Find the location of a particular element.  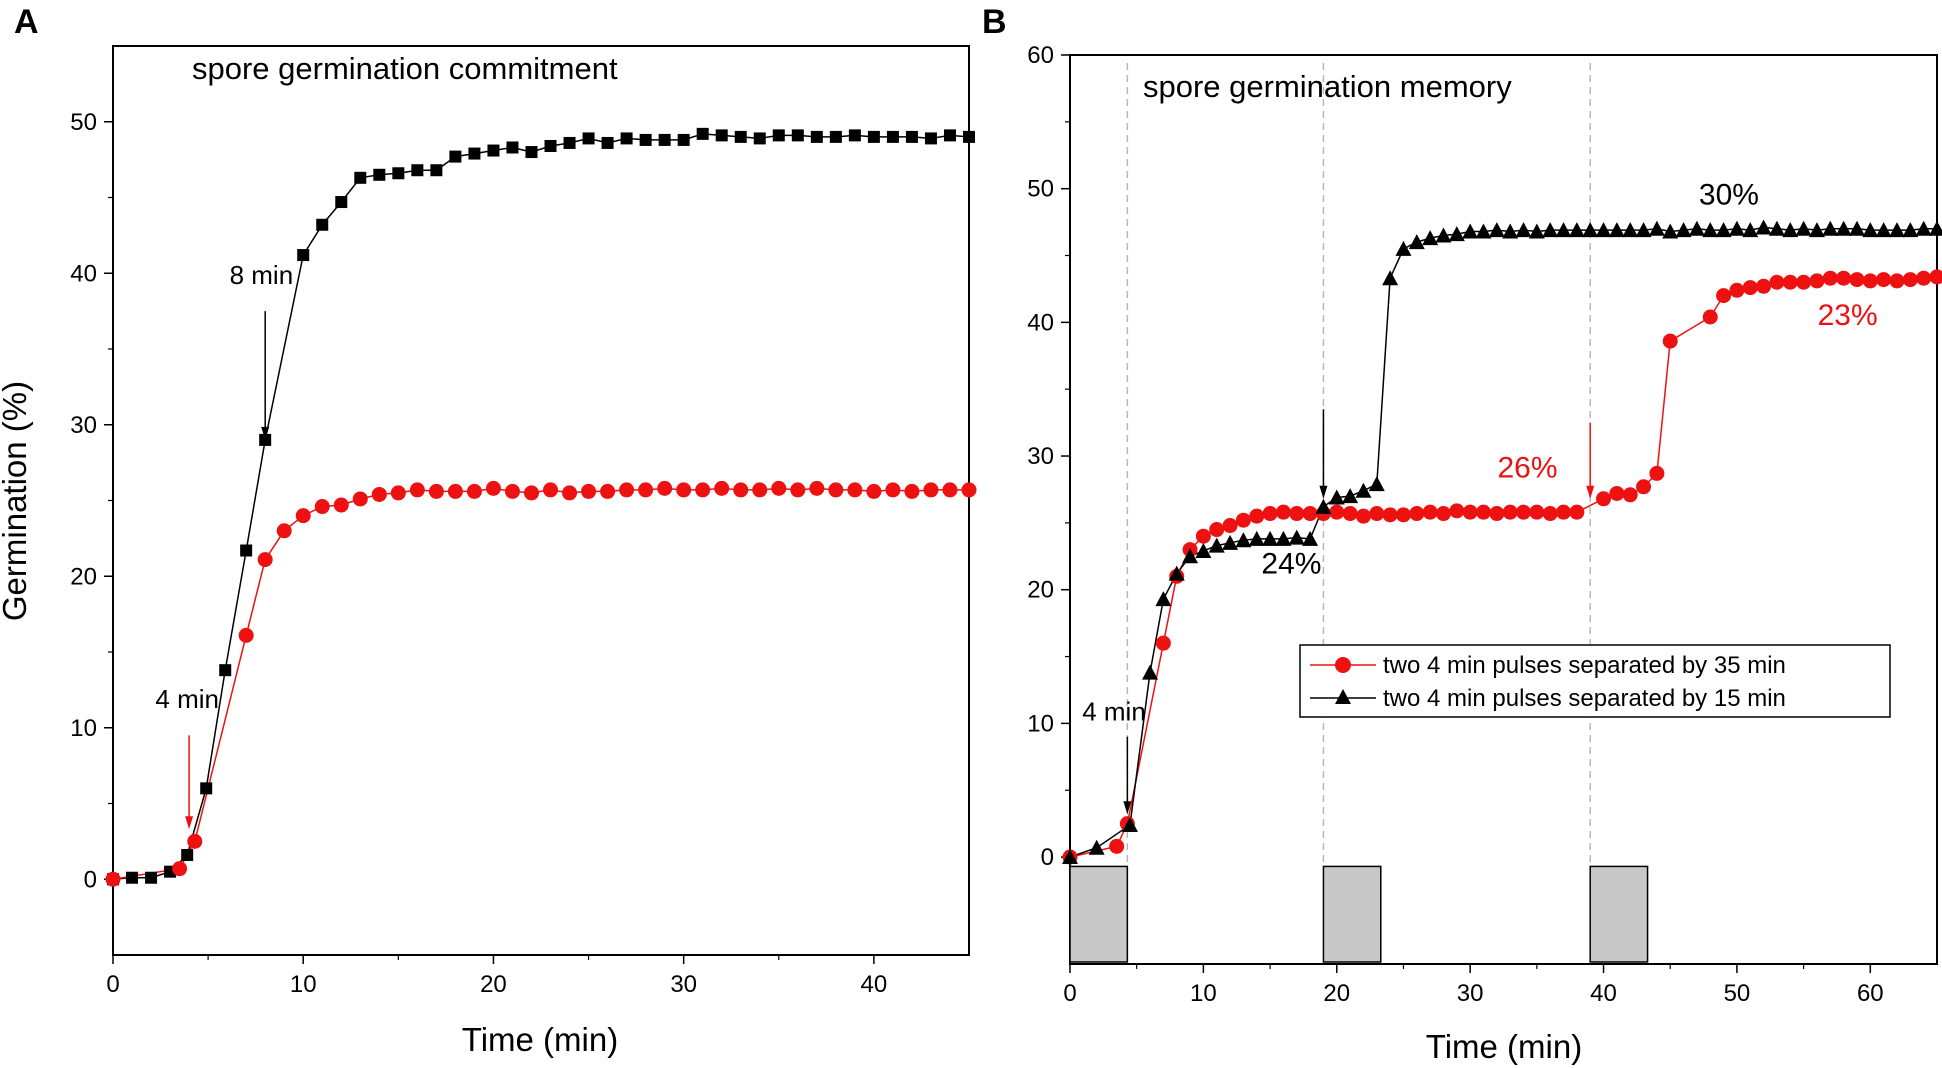

annotation-label: 4 min is located at coordinates (187, 699).